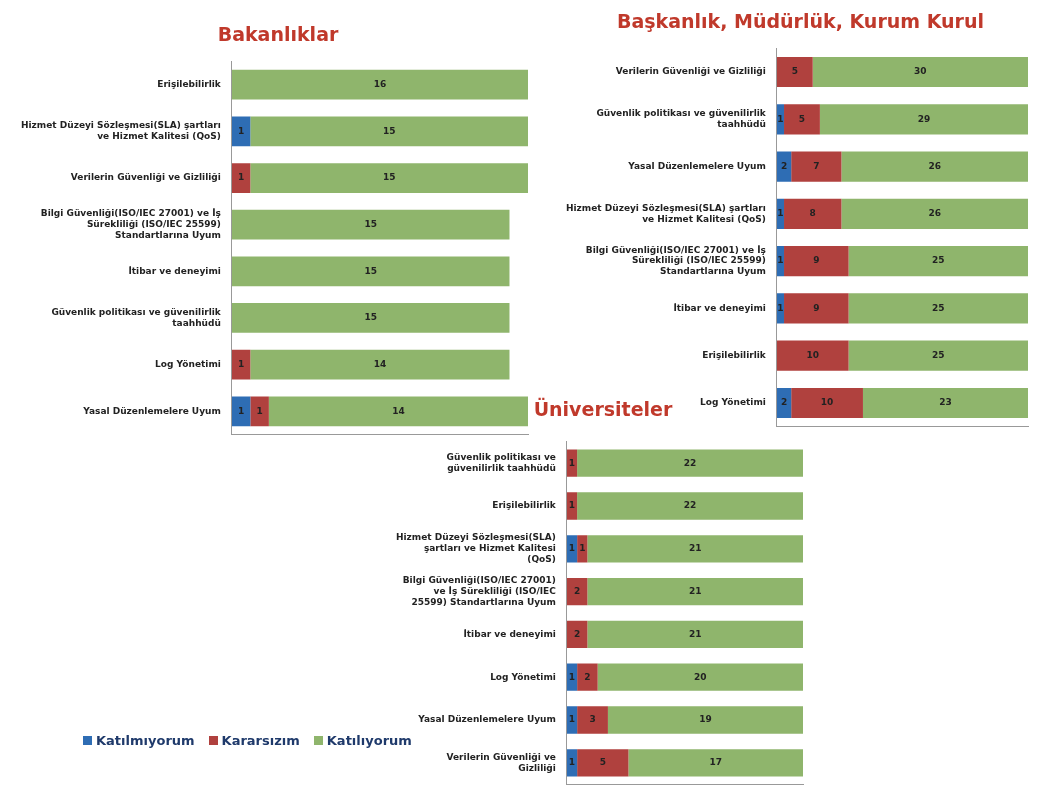  Describe the element at coordinates (603, 409) in the screenshot. I see `chart-title: Üniversiteler` at that location.